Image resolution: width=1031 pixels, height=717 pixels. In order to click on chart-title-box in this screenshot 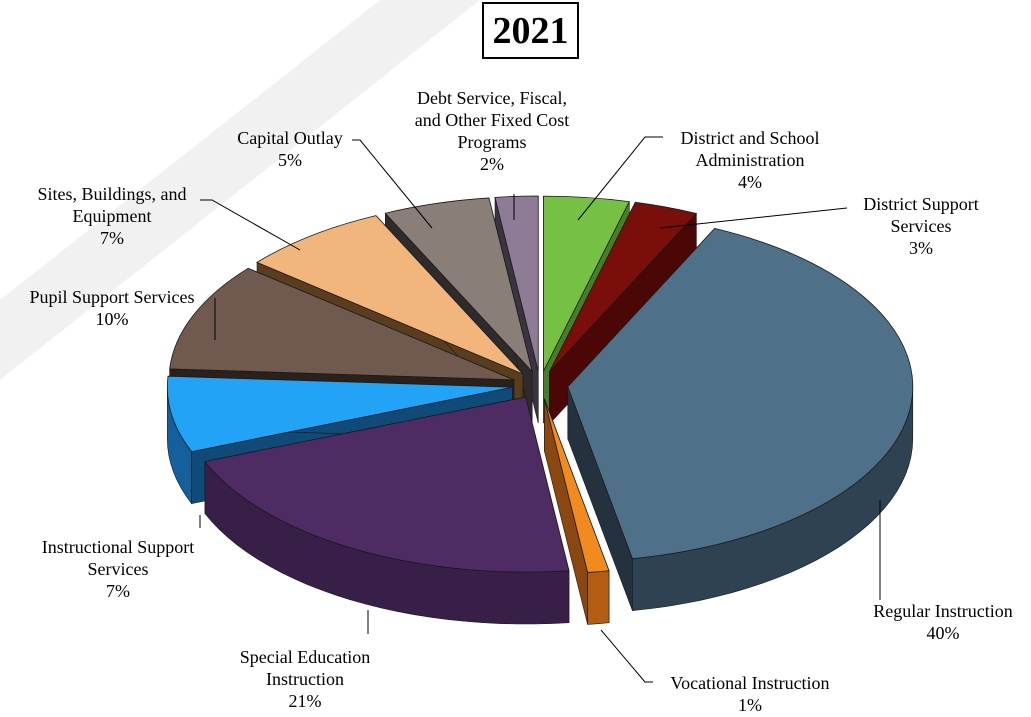, I will do `click(530, 30)`.